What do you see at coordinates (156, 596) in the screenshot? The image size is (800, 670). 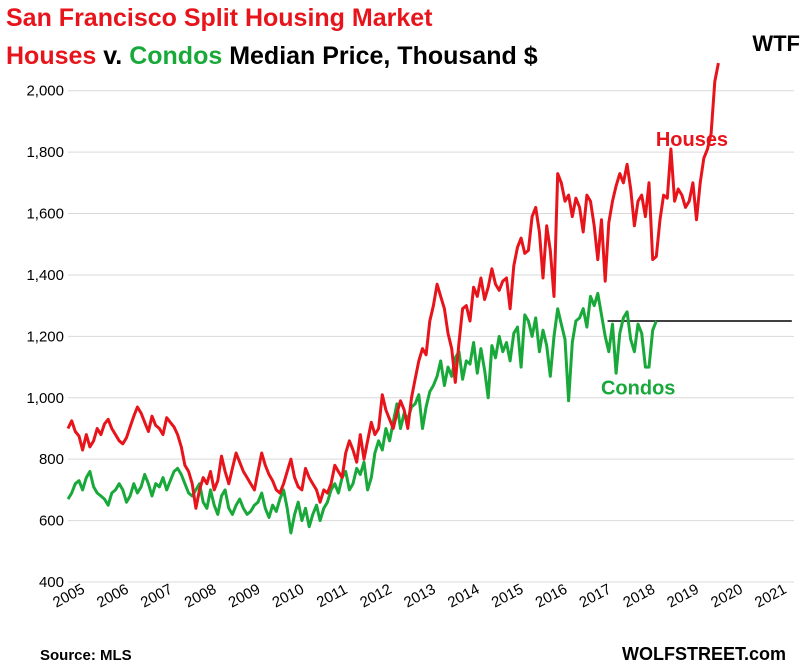 I see `x-tick-label: 2007` at bounding box center [156, 596].